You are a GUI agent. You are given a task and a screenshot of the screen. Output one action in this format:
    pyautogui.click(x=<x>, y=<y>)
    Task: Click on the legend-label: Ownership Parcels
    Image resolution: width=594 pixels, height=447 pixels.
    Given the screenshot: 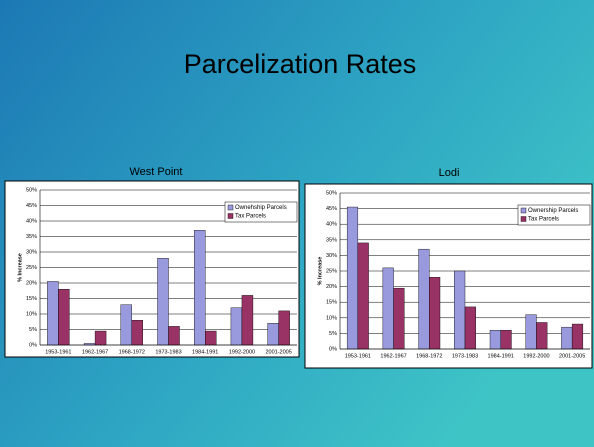 What is the action you would take?
    pyautogui.click(x=553, y=211)
    